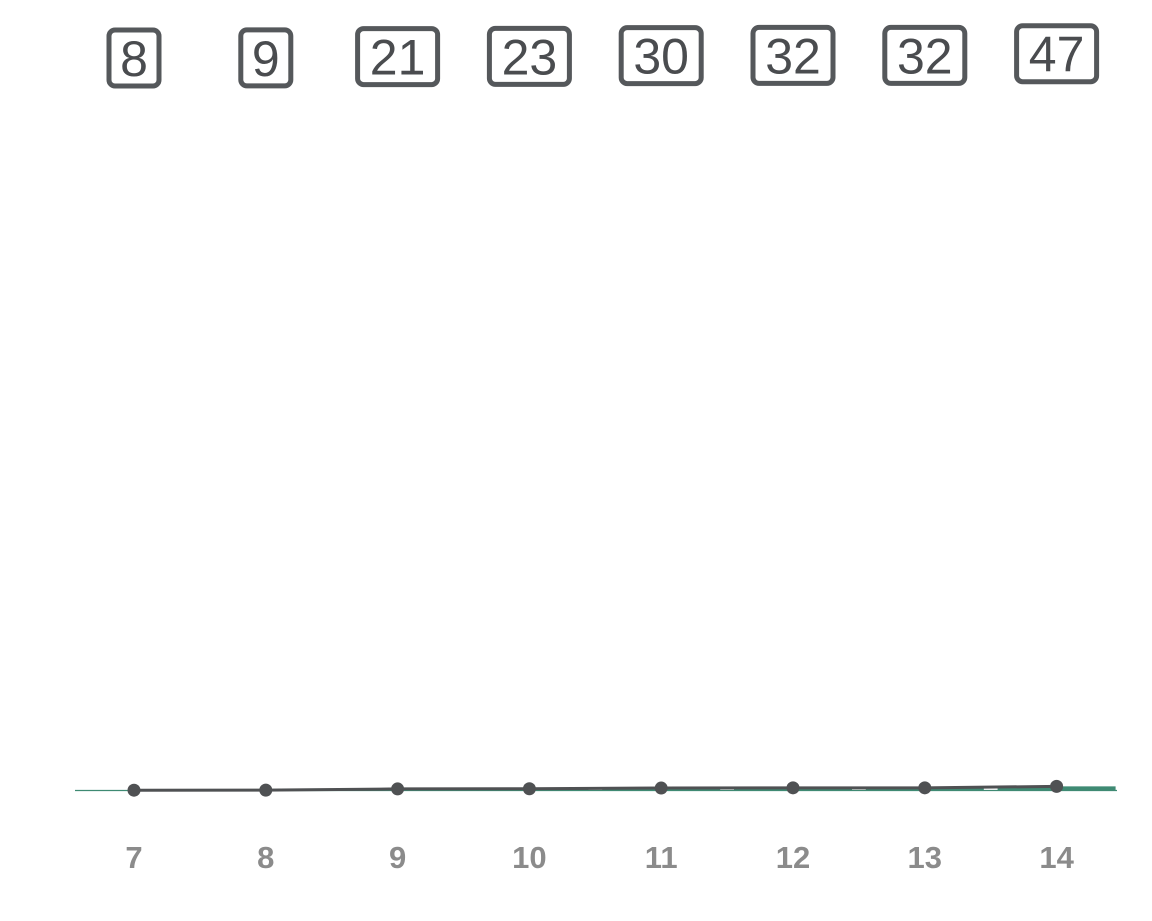  What do you see at coordinates (661, 857) in the screenshot?
I see `x-tick-11: 11` at bounding box center [661, 857].